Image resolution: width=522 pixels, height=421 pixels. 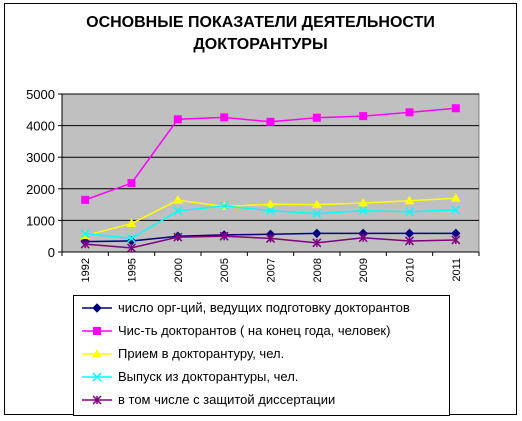 I want to click on x-tick-label: 2000, so click(x=179, y=270).